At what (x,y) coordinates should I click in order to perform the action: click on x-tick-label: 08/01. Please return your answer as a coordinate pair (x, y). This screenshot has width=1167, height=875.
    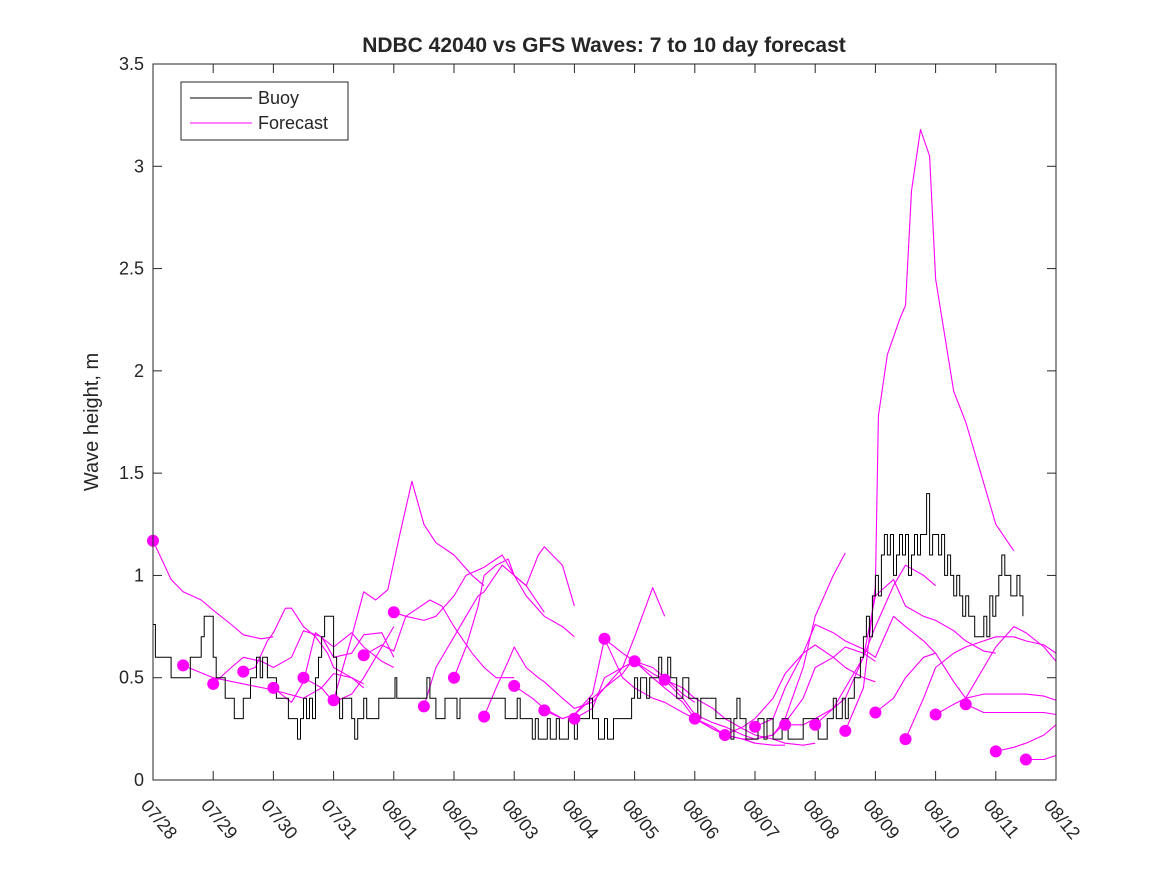
    Looking at the image, I should click on (400, 819).